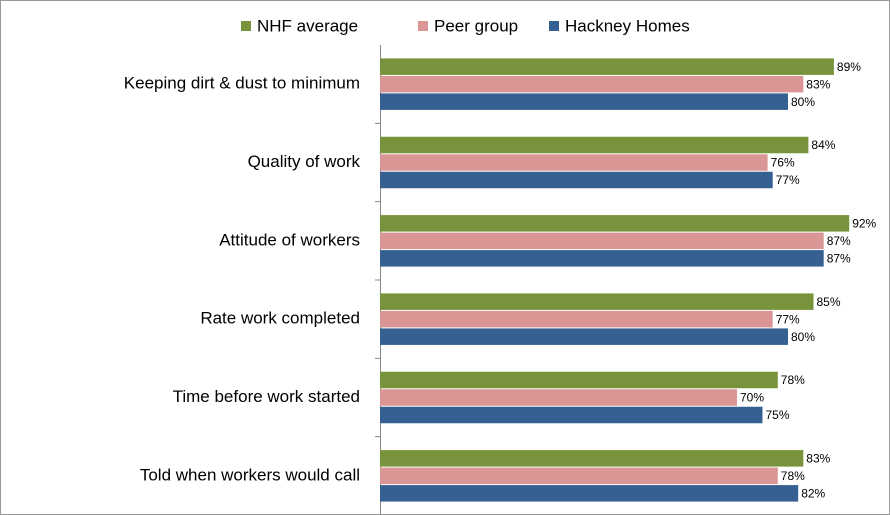 The image size is (890, 515). I want to click on category-label: Attitude of workers, so click(289, 239).